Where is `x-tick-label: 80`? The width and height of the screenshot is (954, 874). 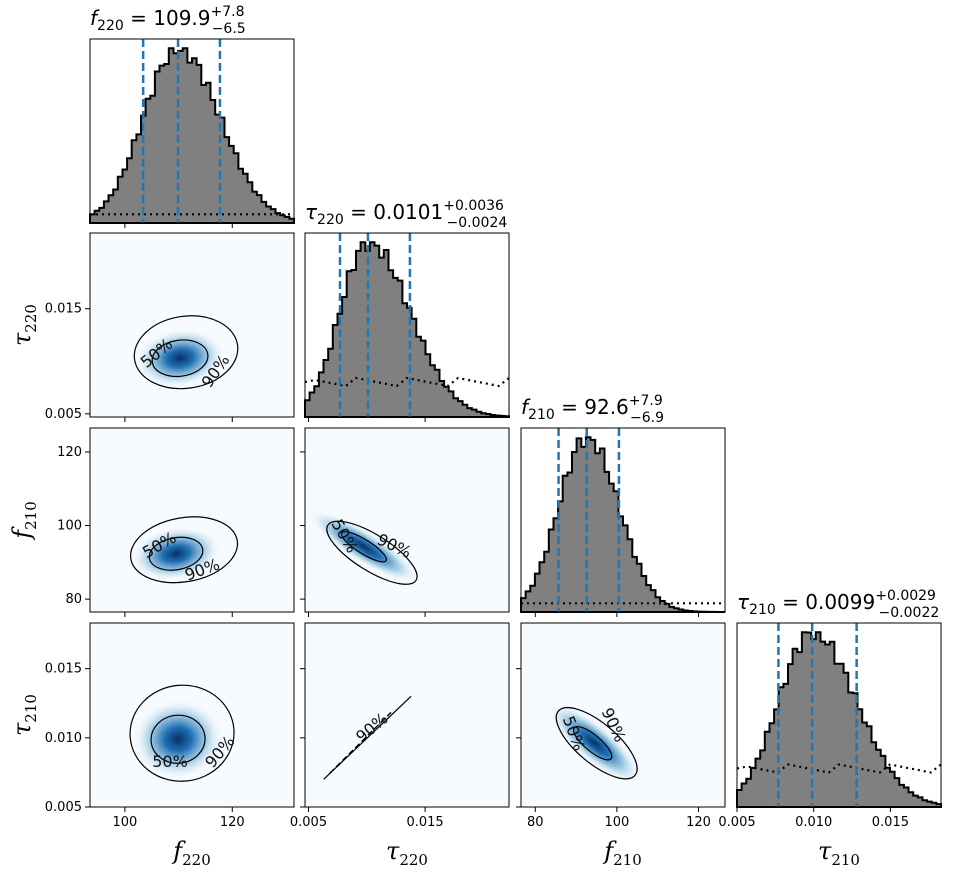
x-tick-label: 80 is located at coordinates (535, 822).